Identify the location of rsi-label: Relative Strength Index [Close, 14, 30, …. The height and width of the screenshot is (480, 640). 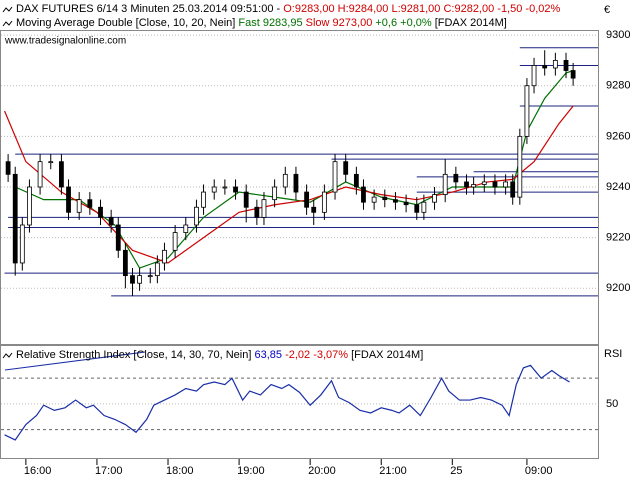
(219, 355).